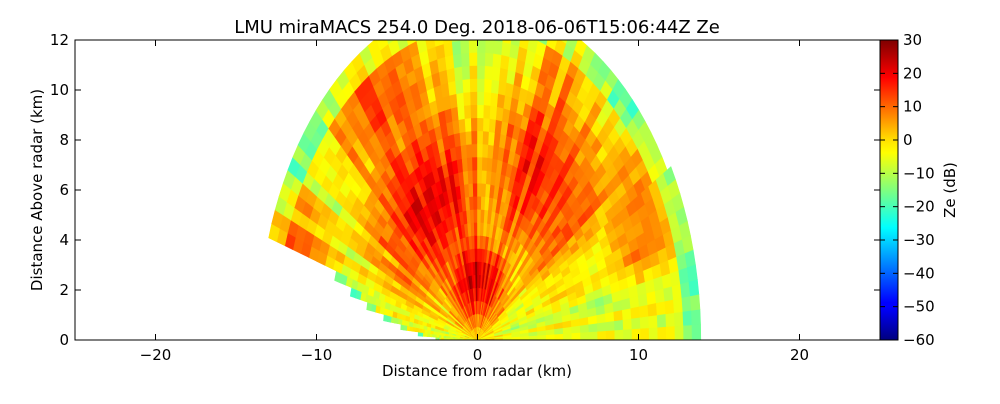 This screenshot has width=1000, height=404. What do you see at coordinates (638, 355) in the screenshot?
I see `x-tick-label: 10` at bounding box center [638, 355].